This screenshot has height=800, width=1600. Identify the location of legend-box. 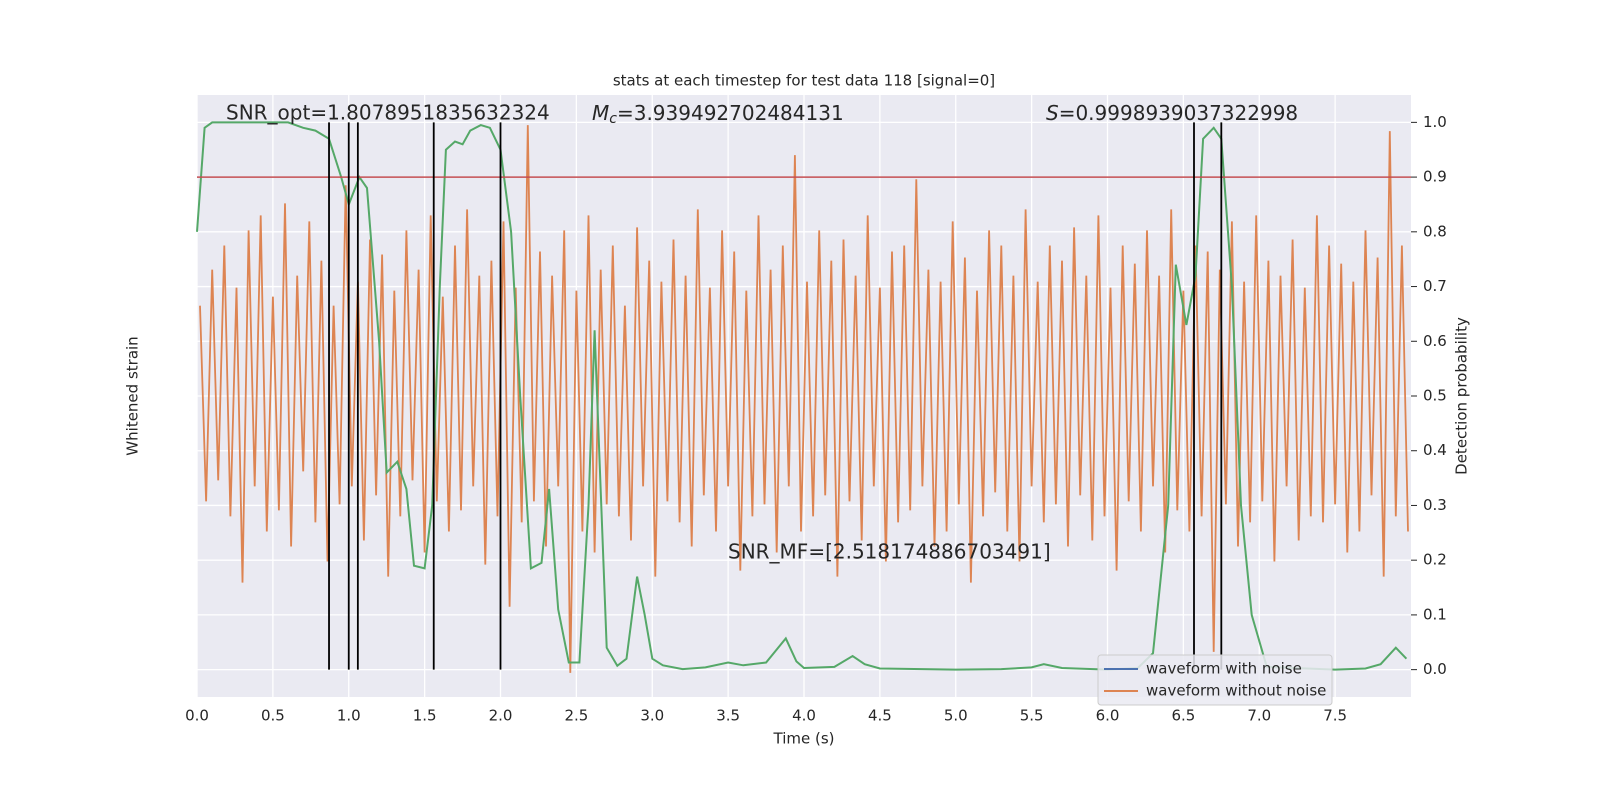
(1215, 680).